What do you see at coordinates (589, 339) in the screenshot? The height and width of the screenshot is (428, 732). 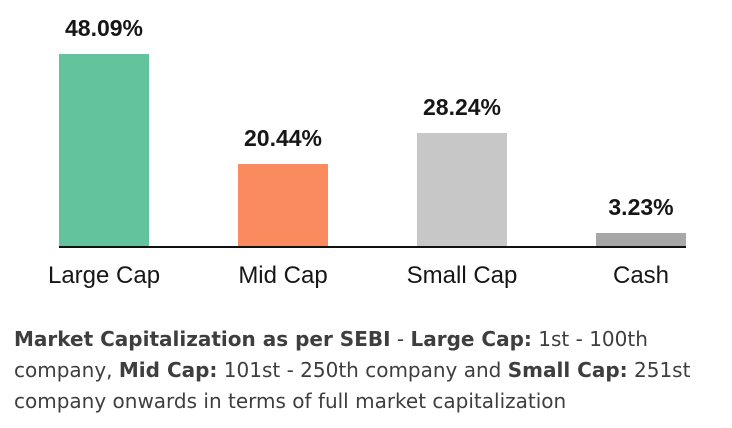 I see `description-segment: 1st - 100th` at bounding box center [589, 339].